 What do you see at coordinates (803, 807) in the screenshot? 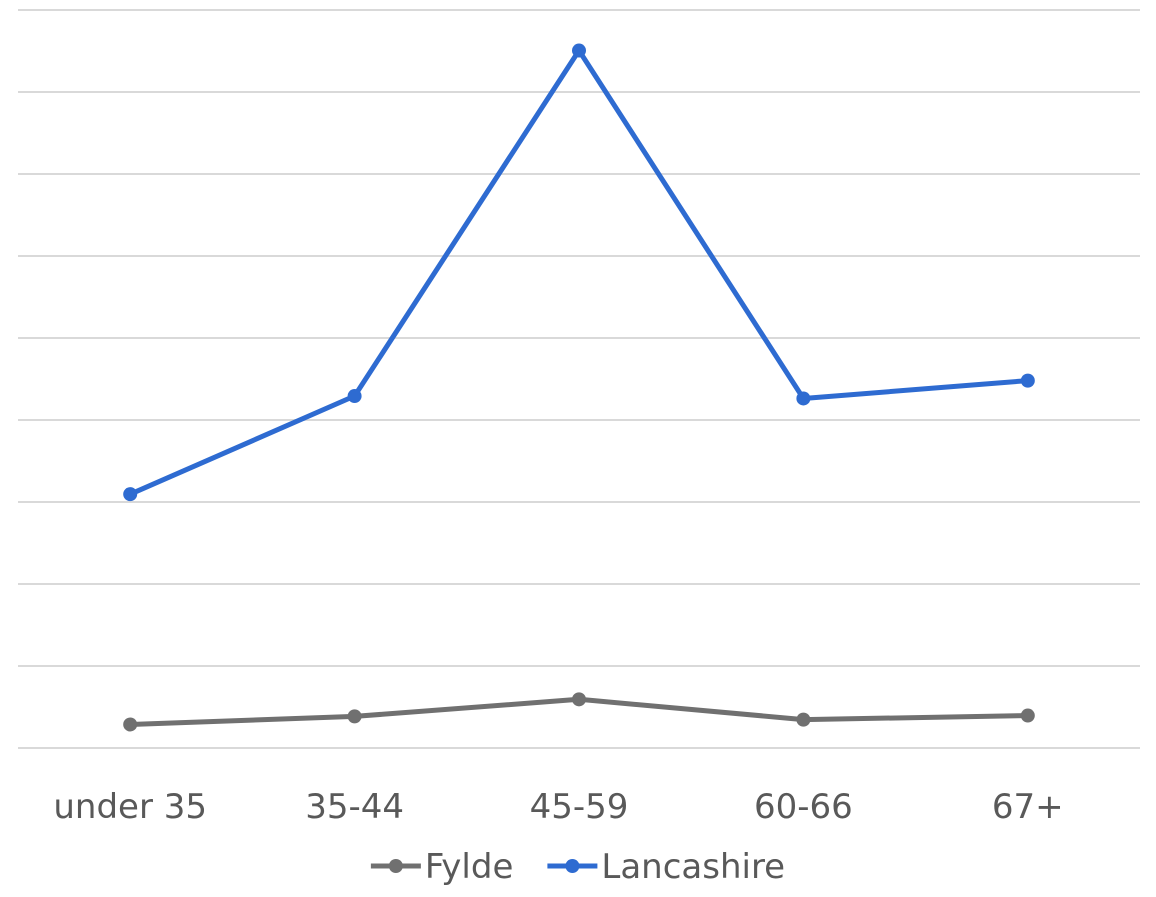
I see `x-tick-label: 60-66` at bounding box center [803, 807].